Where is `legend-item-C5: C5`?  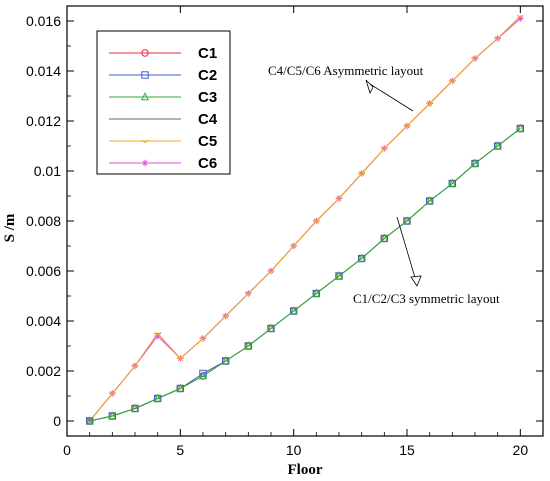 legend-item-C5: C5 is located at coordinates (163, 141).